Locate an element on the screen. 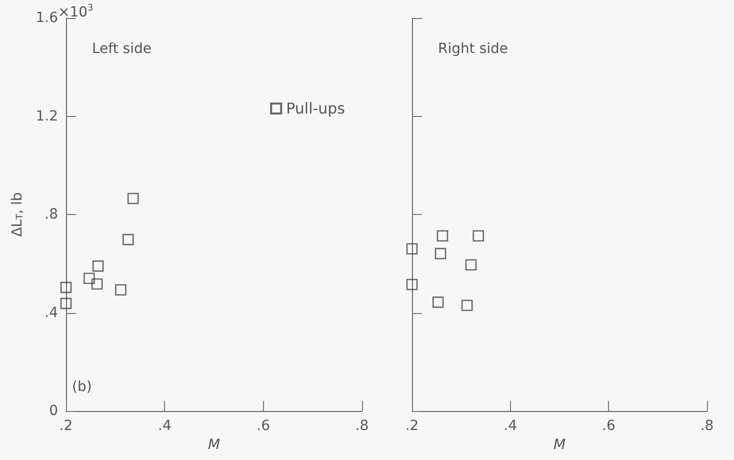 The image size is (734, 460). y-tick-label: 1.2 is located at coordinates (47, 116).